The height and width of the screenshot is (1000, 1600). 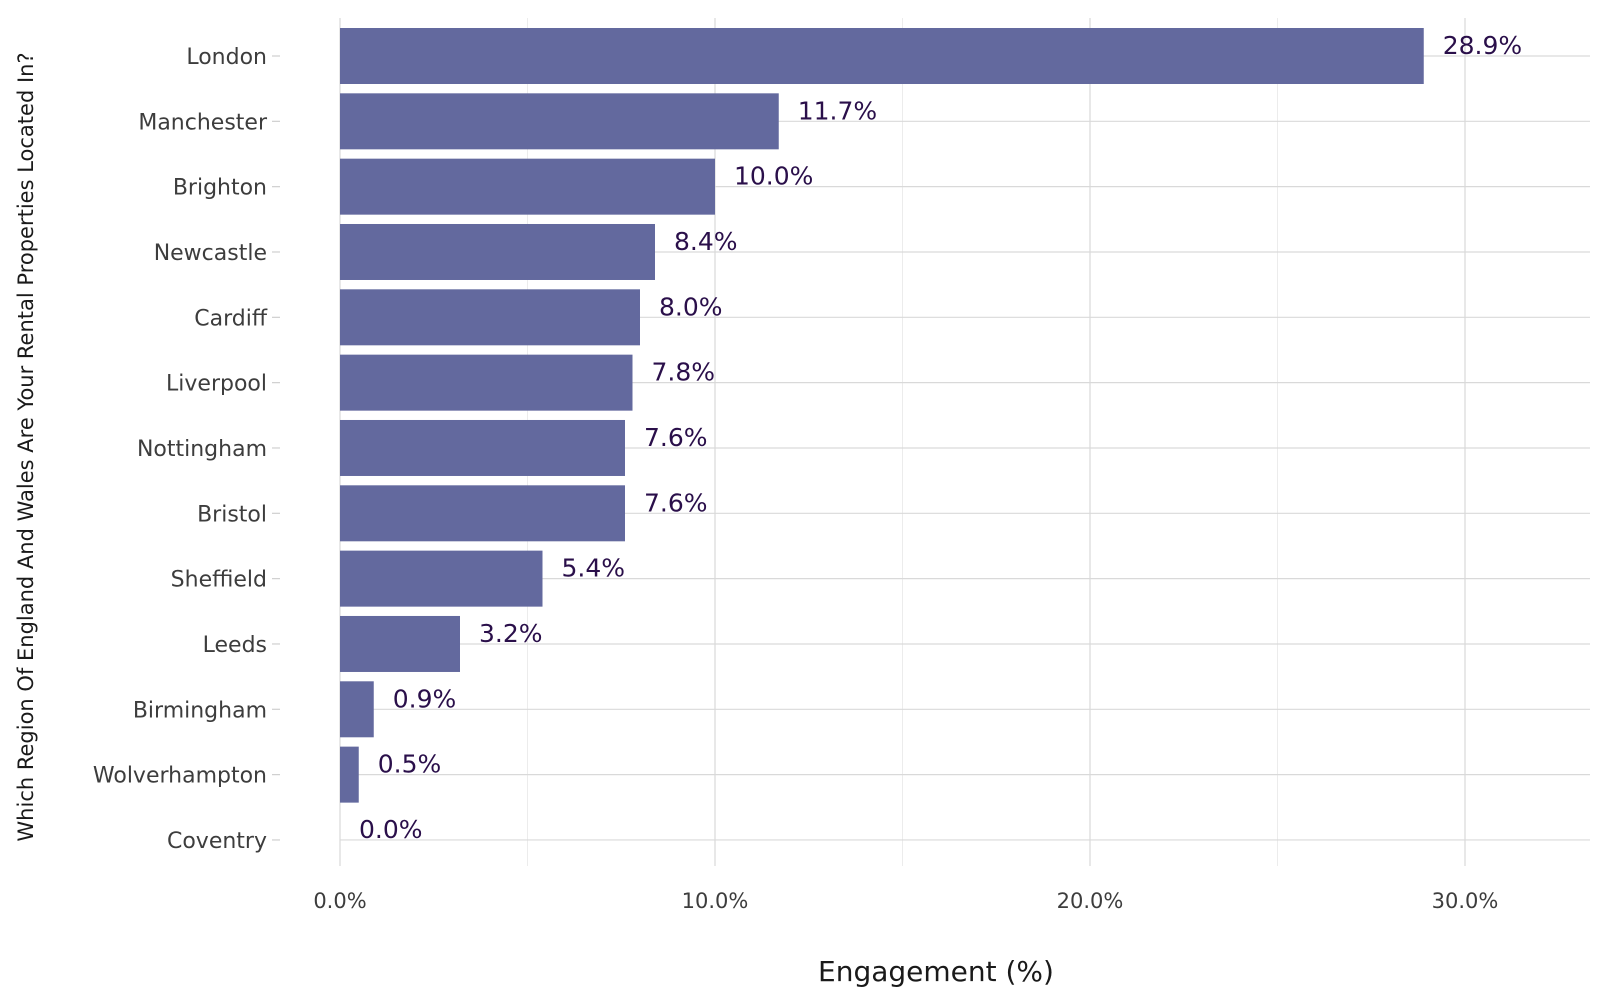 What do you see at coordinates (441, 578) in the screenshot?
I see `bar-sheffield` at bounding box center [441, 578].